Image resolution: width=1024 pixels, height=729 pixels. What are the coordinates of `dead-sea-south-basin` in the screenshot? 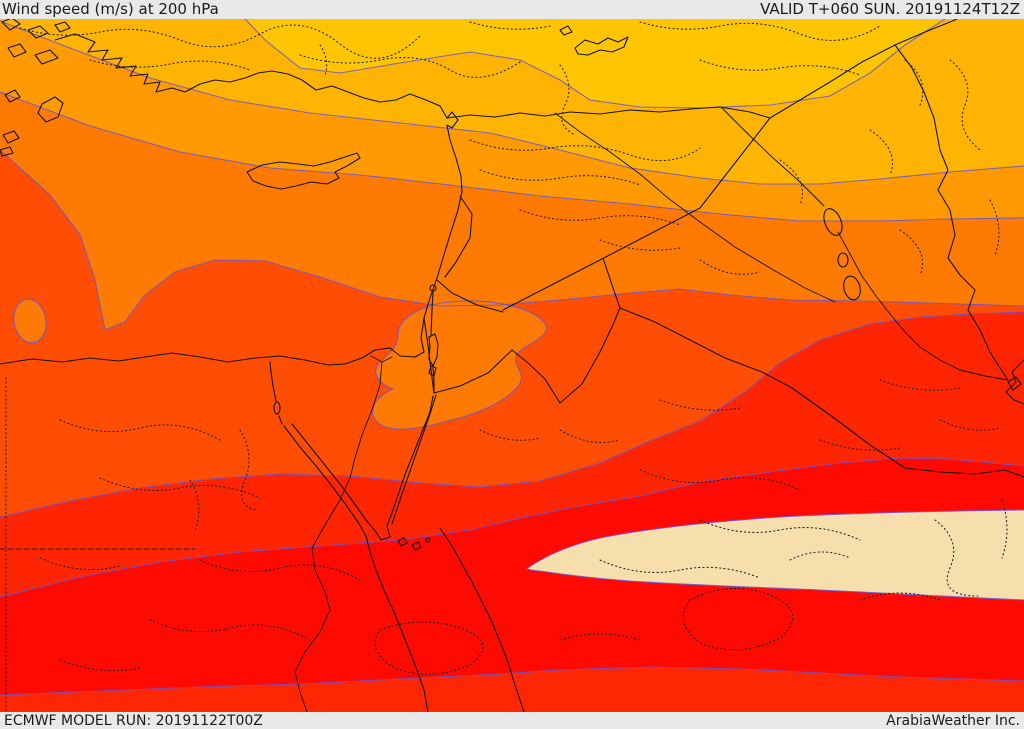 It's located at (432, 371).